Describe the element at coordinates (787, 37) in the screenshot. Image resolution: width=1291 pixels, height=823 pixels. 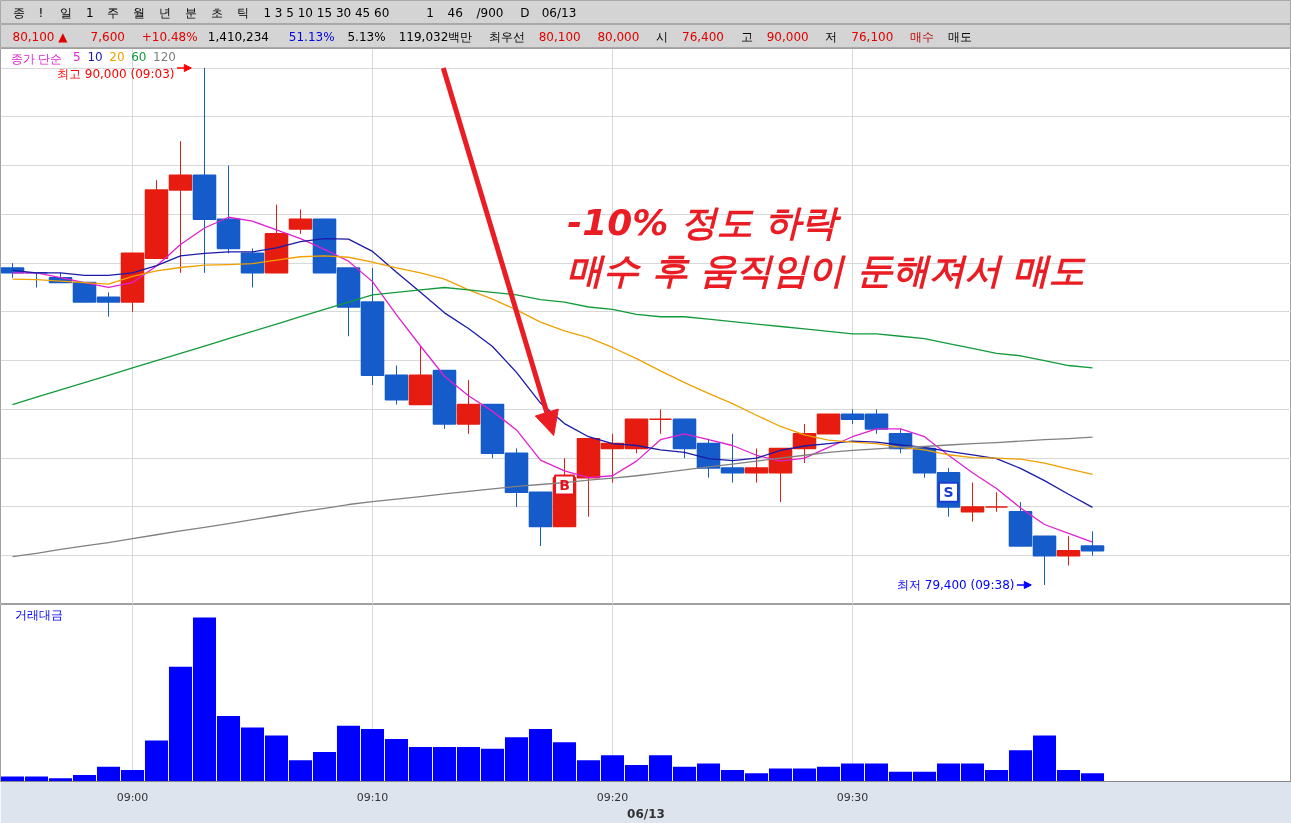
I see `text: 90,000` at that location.